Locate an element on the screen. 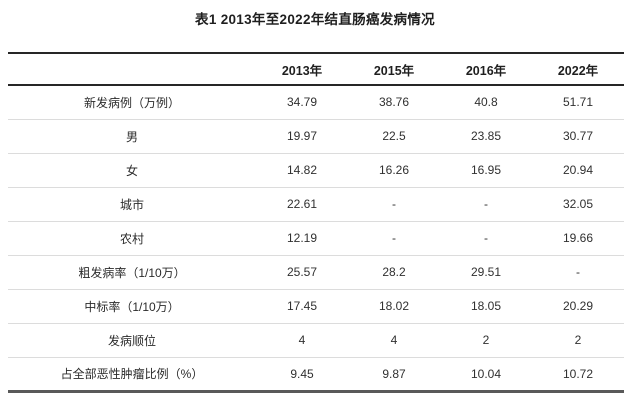 The width and height of the screenshot is (630, 415). table-row-male: 男 19.97 22.5 23.85 30.77 is located at coordinates (316, 136).